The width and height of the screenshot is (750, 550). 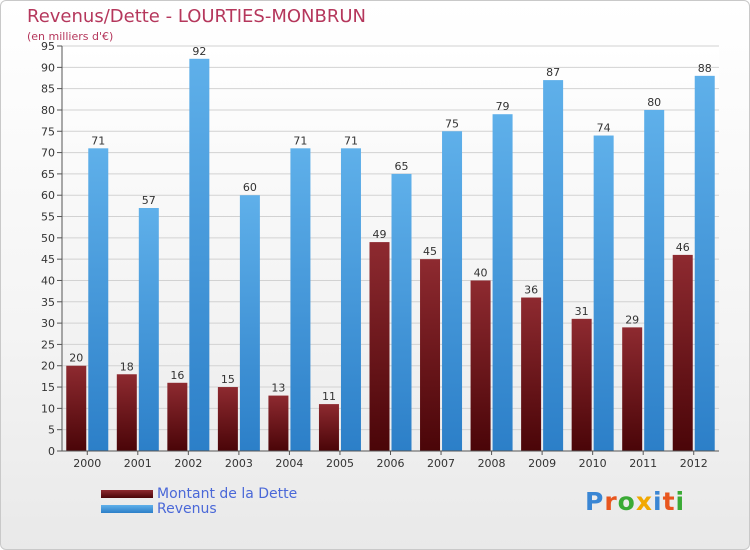 I want to click on x-tick-label: 2001, so click(x=138, y=463).